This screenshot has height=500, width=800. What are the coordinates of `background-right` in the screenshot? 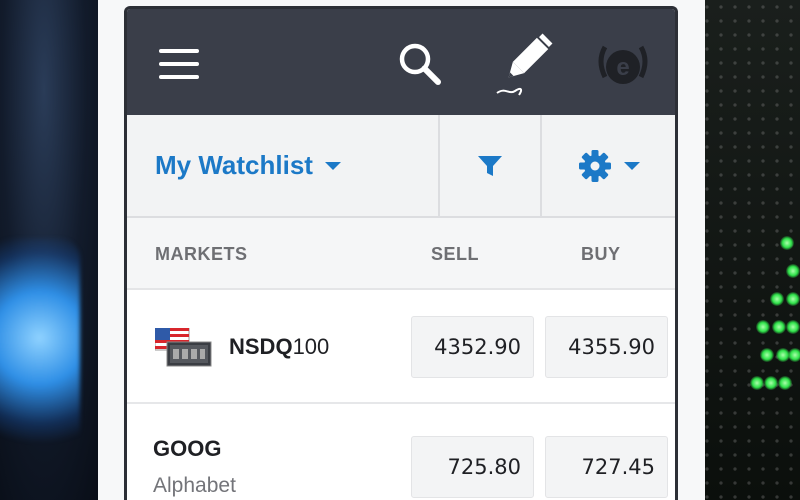 It's located at (750, 250).